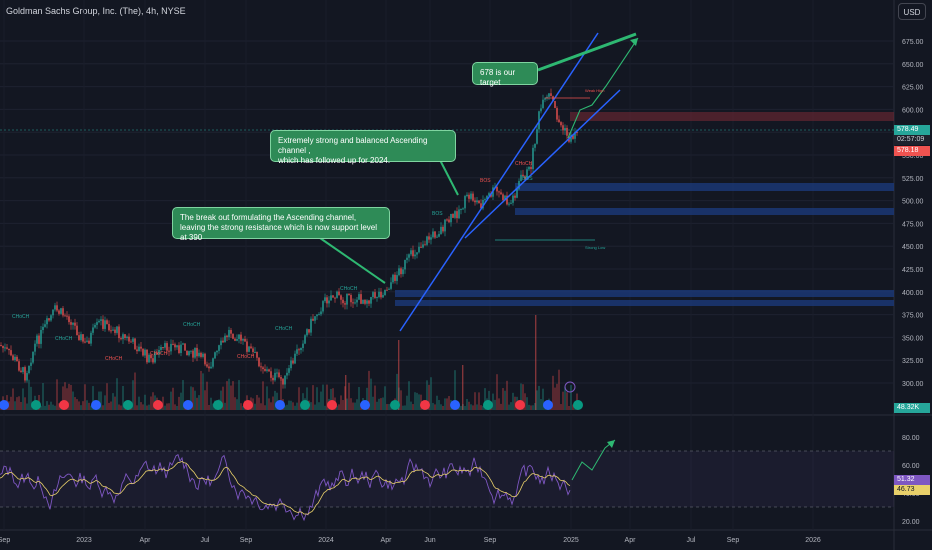 This screenshot has width=932, height=550. What do you see at coordinates (205, 540) in the screenshot?
I see `time-tick: Jul` at bounding box center [205, 540].